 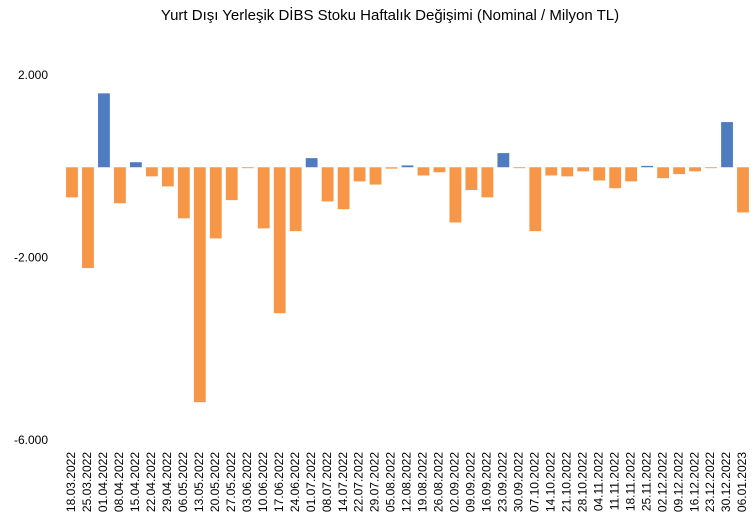 What do you see at coordinates (247, 482) in the screenshot?
I see `x-tick-label: 03.06.2022` at bounding box center [247, 482].